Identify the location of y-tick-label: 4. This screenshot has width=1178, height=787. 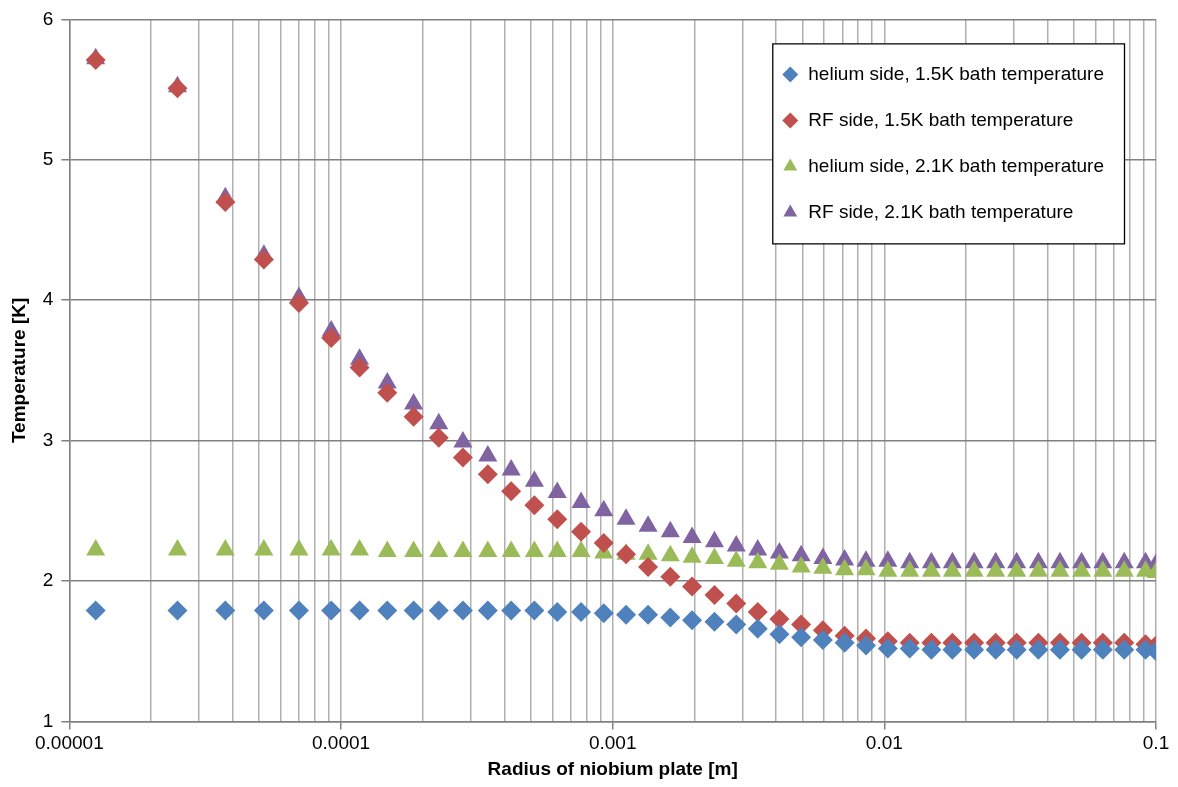
(48, 299).